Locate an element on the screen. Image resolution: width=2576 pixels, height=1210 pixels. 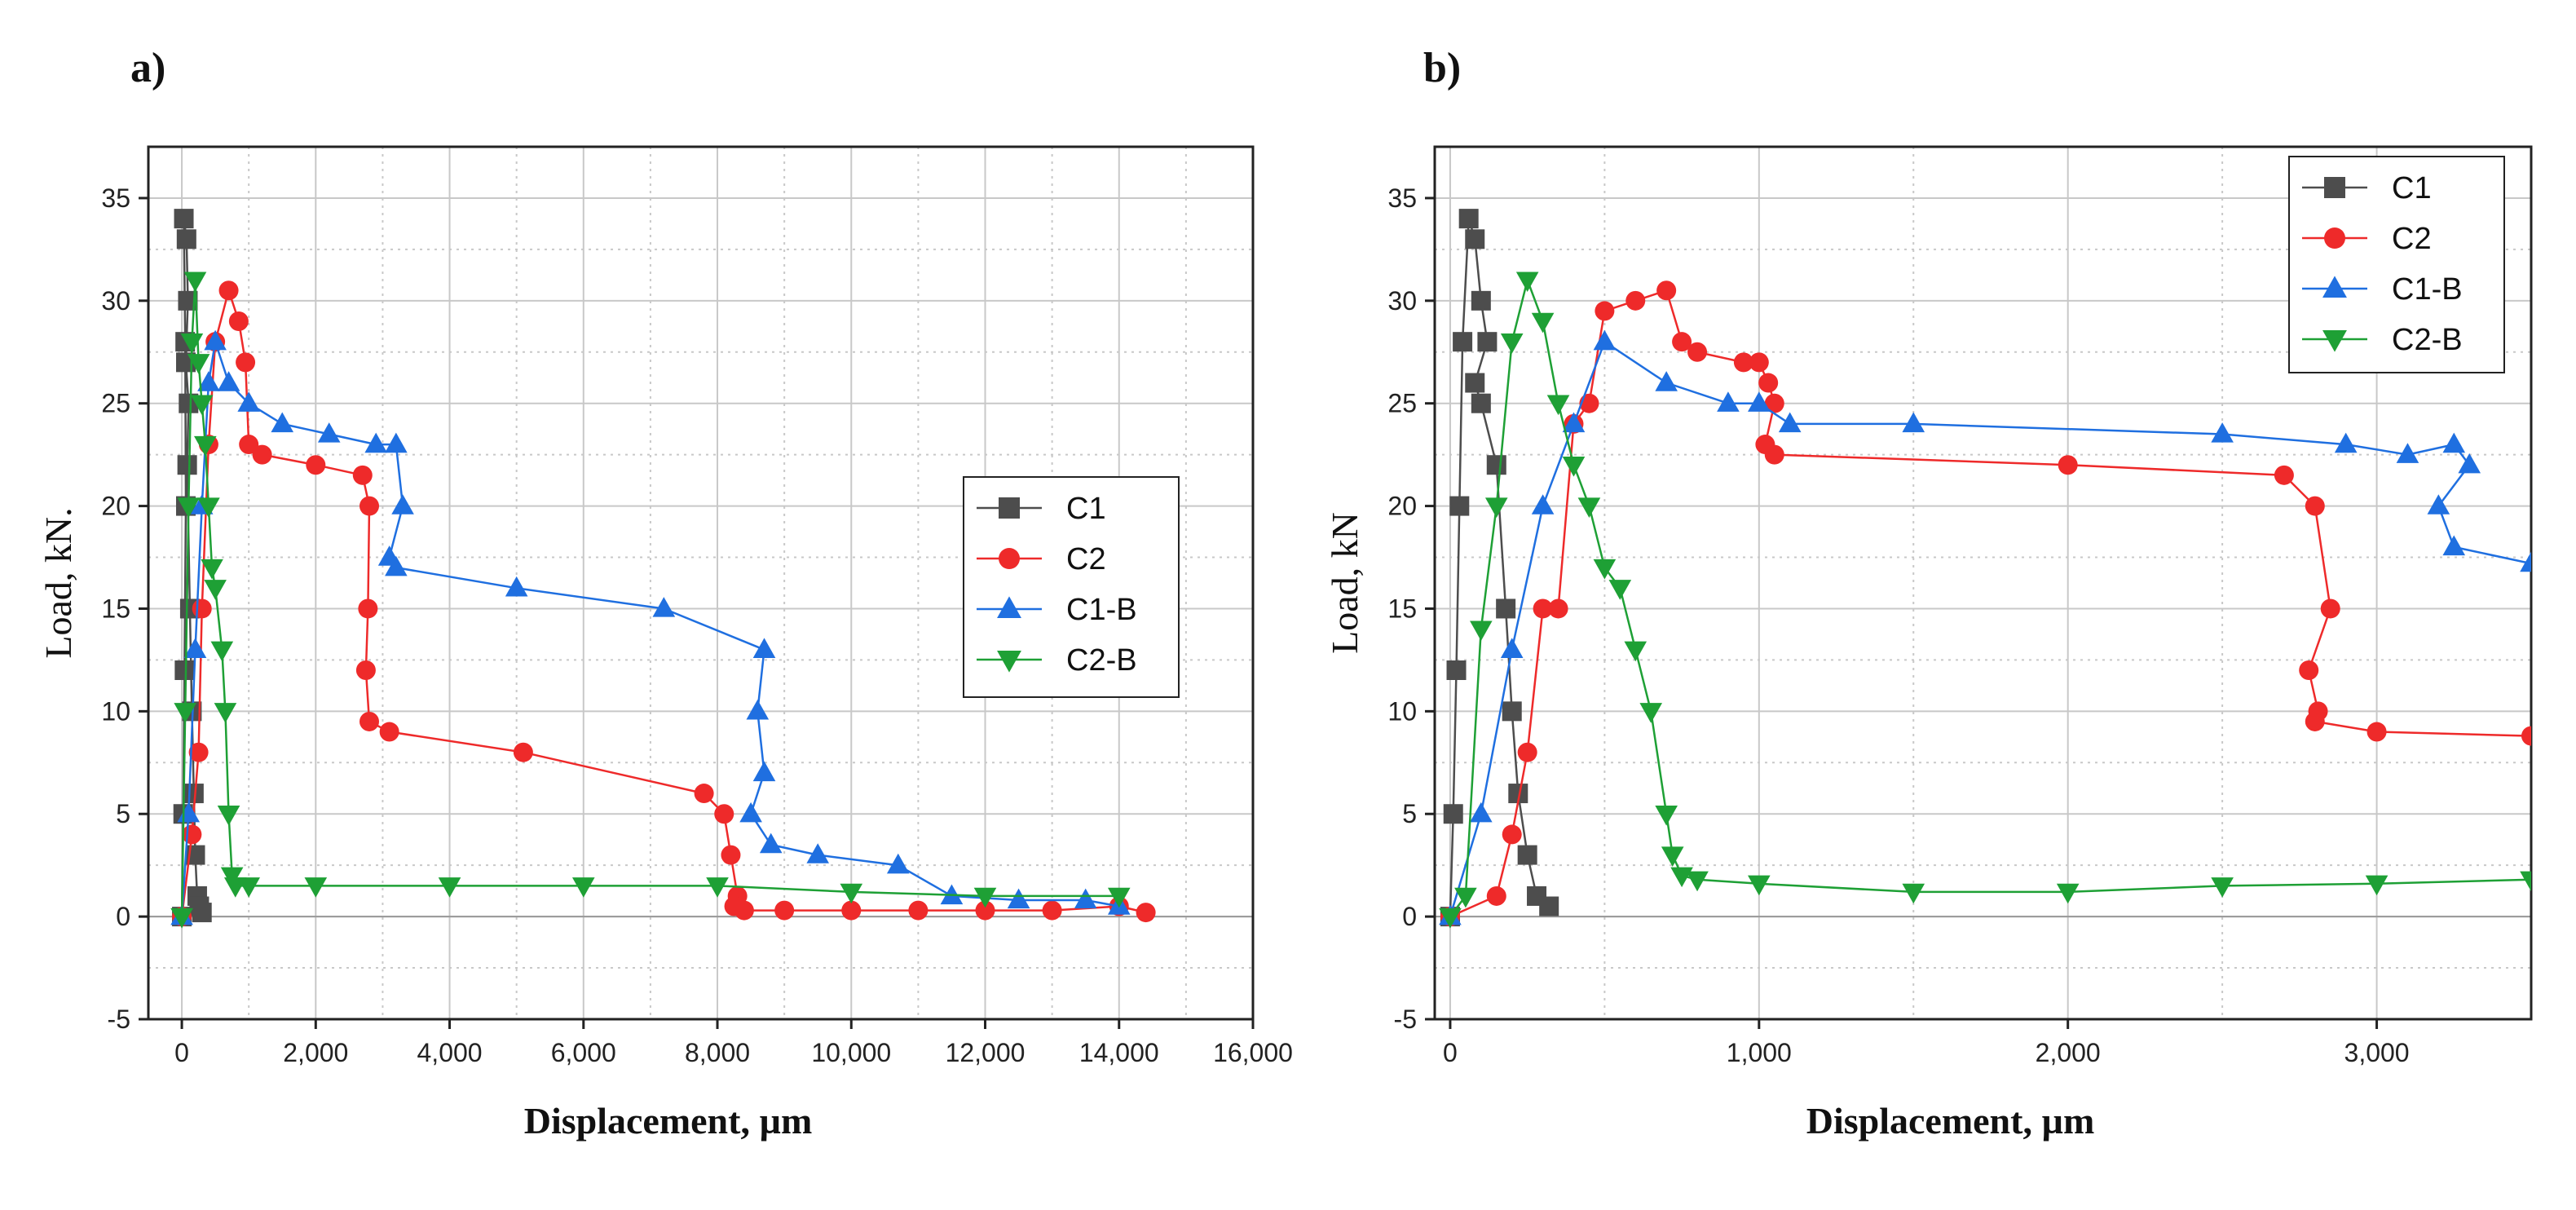
x-tick-label: 14,000 is located at coordinates (1119, 1052).